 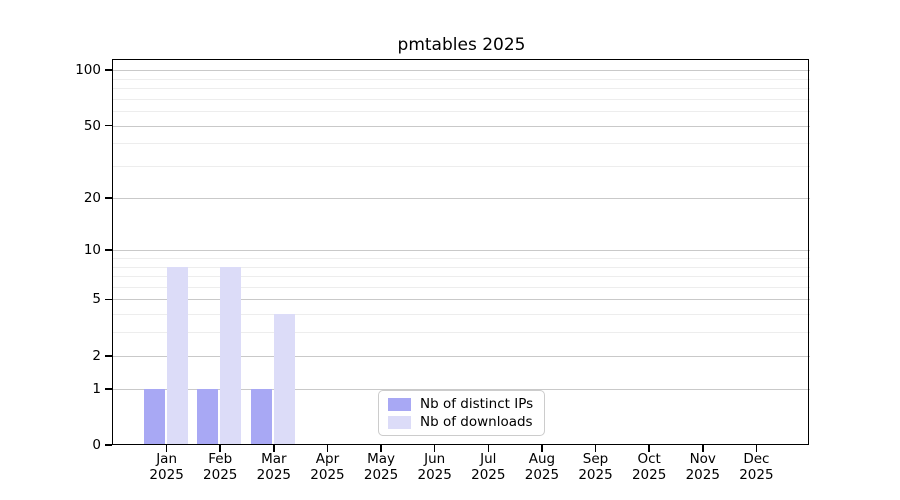 I want to click on legend-swatch-downloads, so click(x=399, y=422).